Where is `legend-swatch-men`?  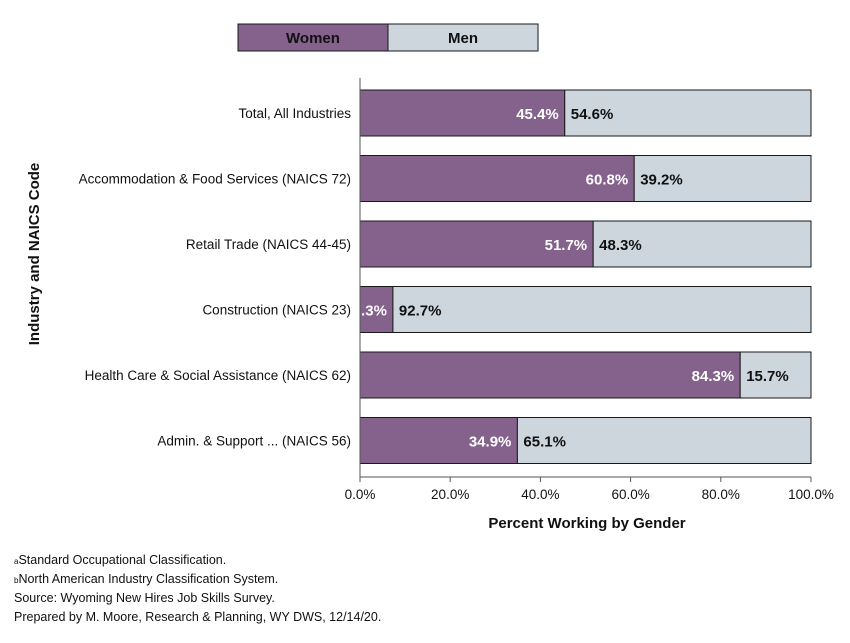
legend-swatch-men is located at coordinates (463, 37).